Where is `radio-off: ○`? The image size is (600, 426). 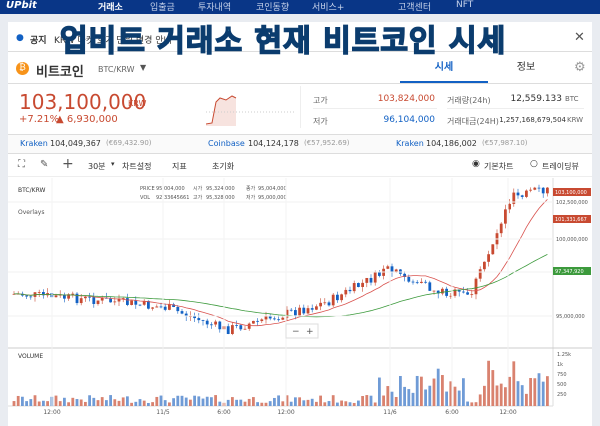 radio-off: ○ is located at coordinates (534, 164).